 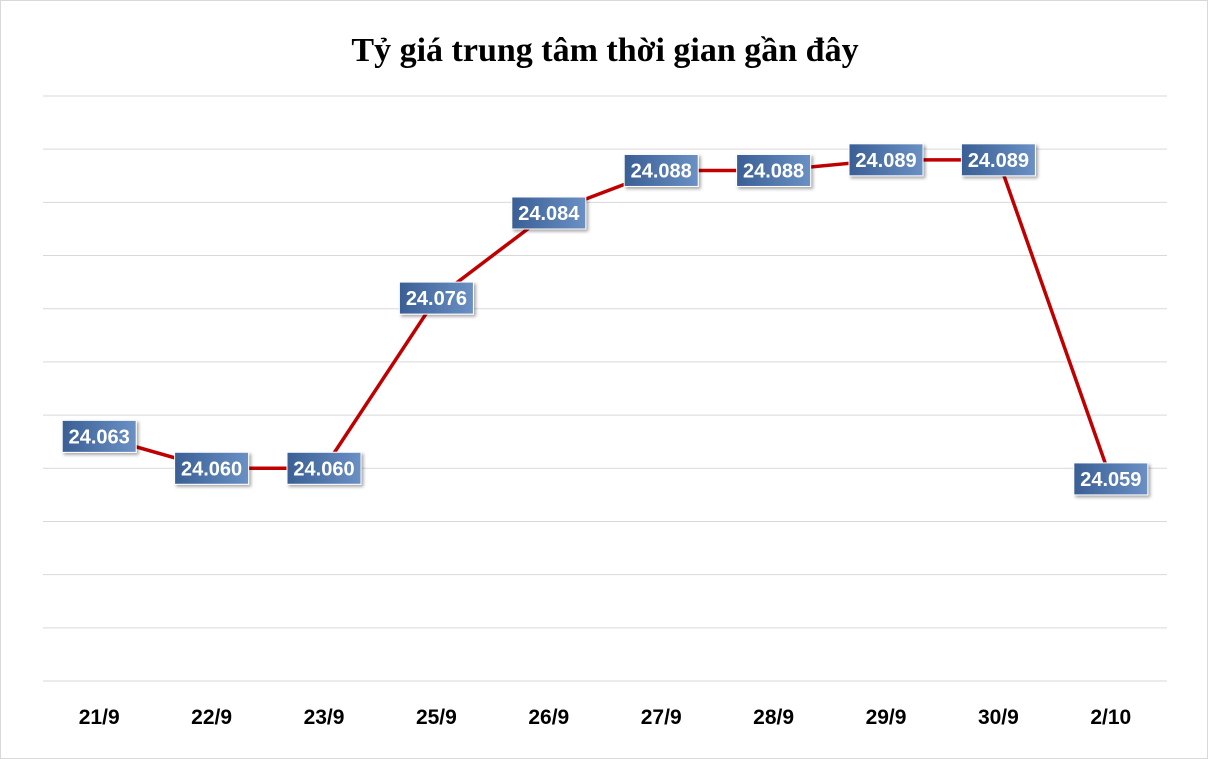 What do you see at coordinates (773, 717) in the screenshot?
I see `x-tick-label: 28/9` at bounding box center [773, 717].